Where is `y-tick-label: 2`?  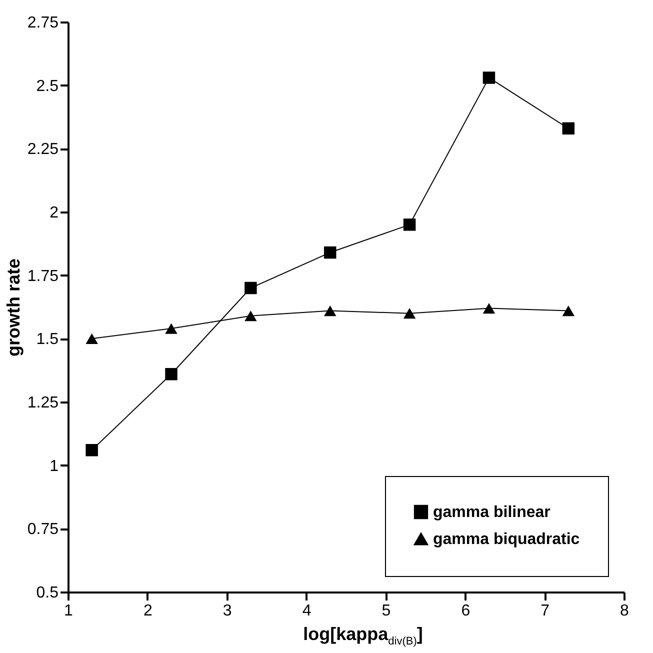
y-tick-label: 2 is located at coordinates (54, 213).